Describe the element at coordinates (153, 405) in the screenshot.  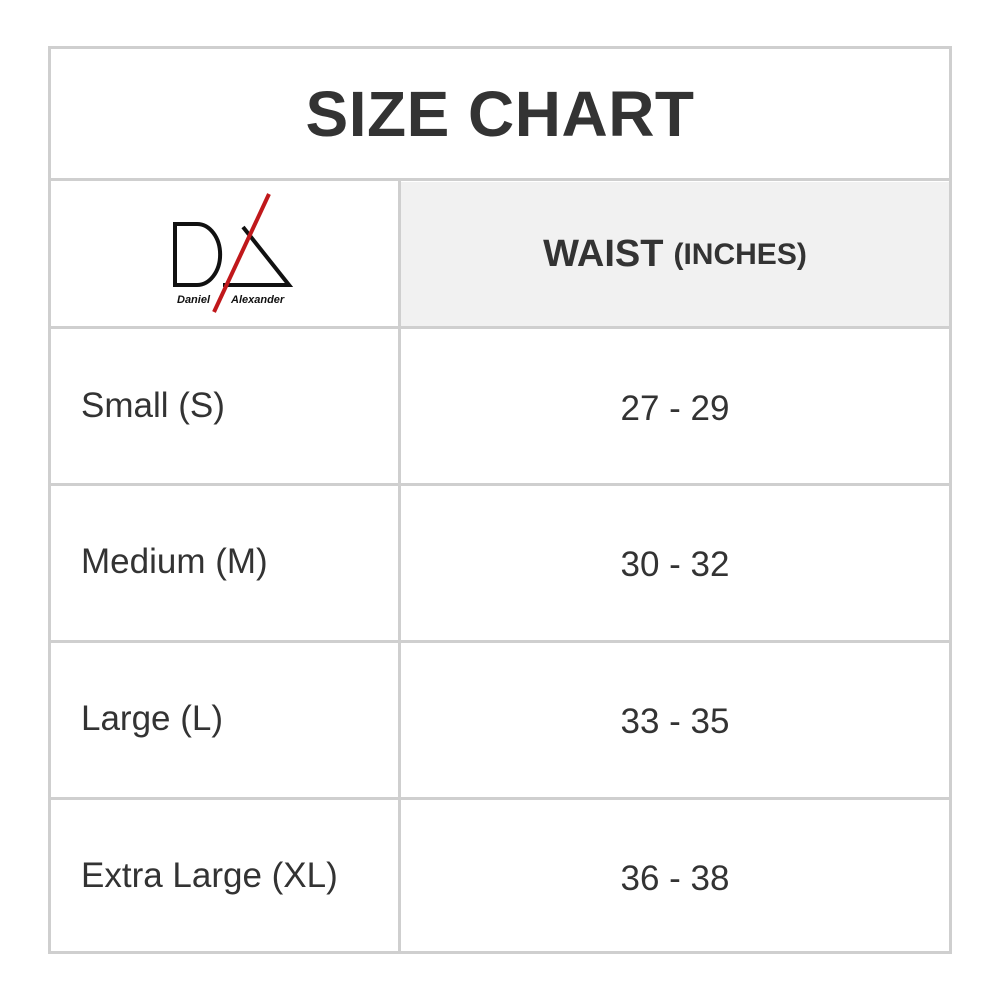
I see `size-label: Small (S)` at that location.